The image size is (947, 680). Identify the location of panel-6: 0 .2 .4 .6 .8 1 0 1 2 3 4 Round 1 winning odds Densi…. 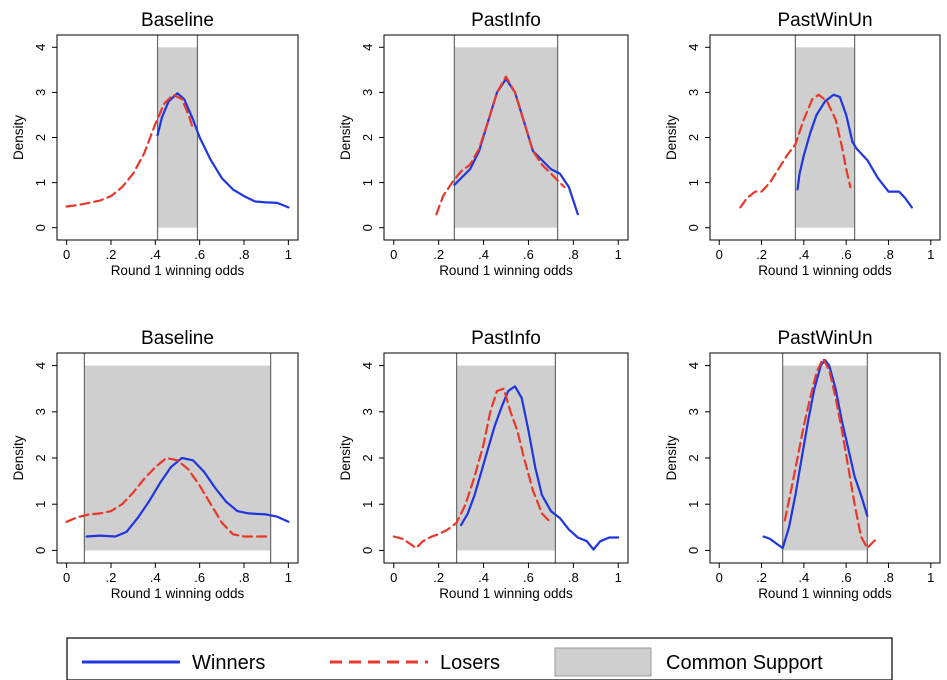
(802, 464).